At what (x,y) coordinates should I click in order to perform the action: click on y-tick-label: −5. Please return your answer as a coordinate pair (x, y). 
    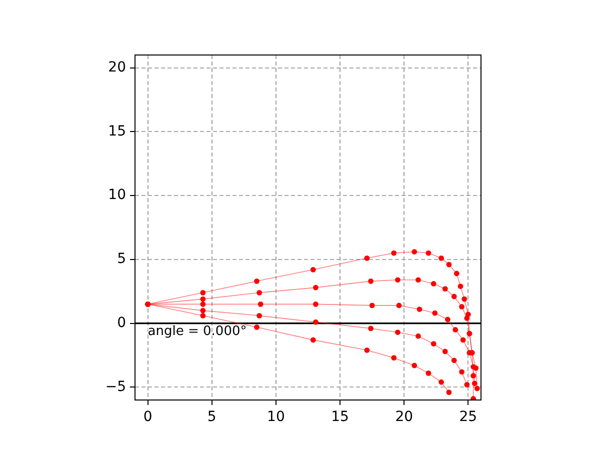
    Looking at the image, I should click on (115, 386).